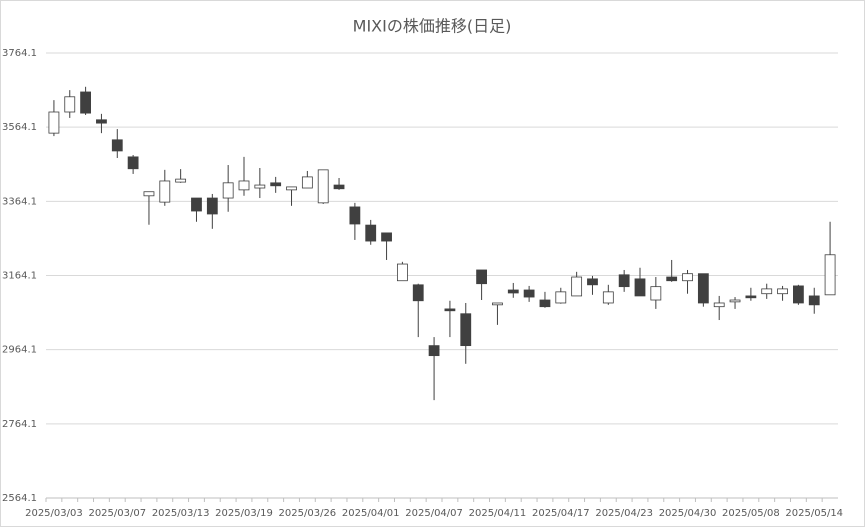 The width and height of the screenshot is (865, 527). Describe the element at coordinates (688, 513) in the screenshot. I see `x-tick-label: 2025/04/30` at that location.